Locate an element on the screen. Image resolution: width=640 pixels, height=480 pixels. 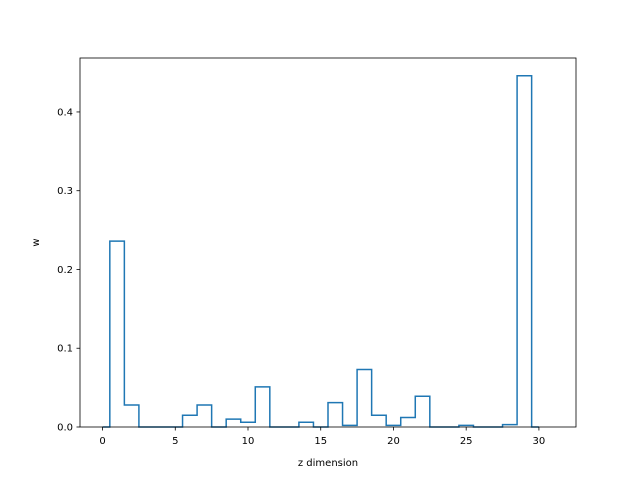
x-tick-label: 20 is located at coordinates (393, 441).